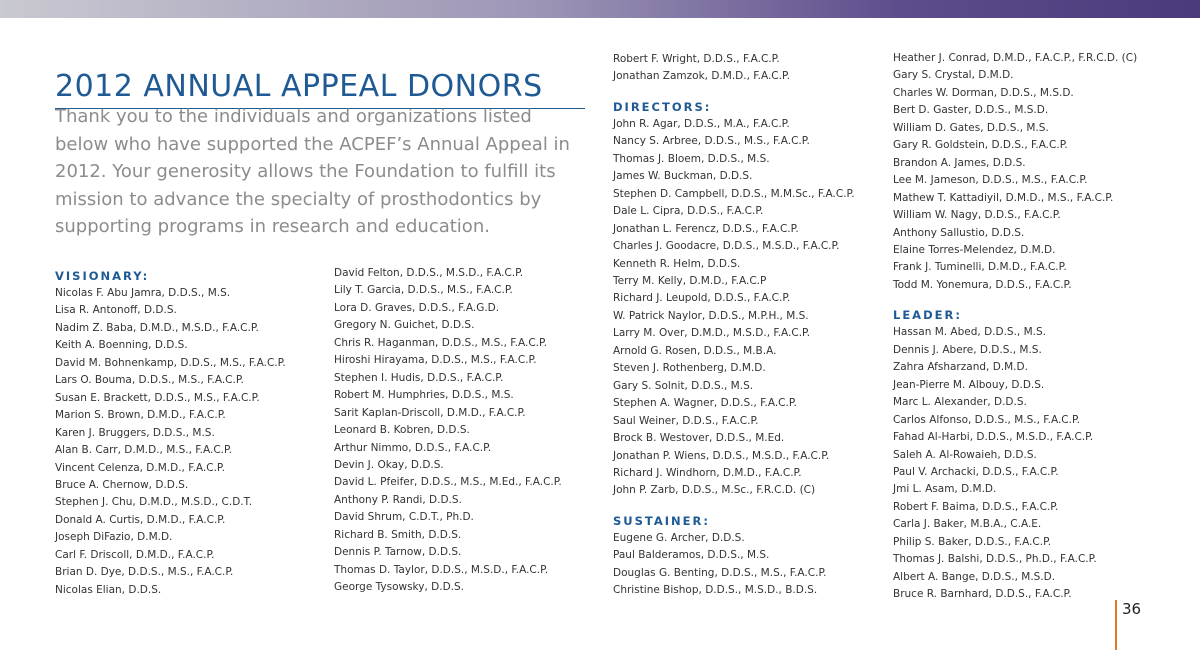  What do you see at coordinates (706, 228) in the screenshot?
I see `donor-name: Jonathan L. Ferencz, D.D.S., F.A.C.P.` at bounding box center [706, 228].